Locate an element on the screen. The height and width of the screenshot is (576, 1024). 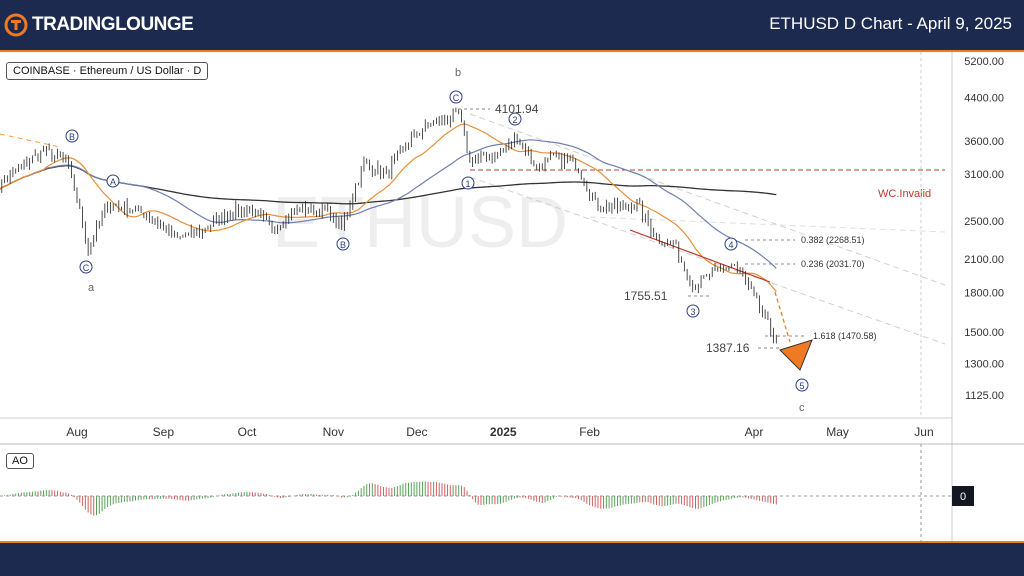
channel-line-upper is located at coordinates (707, 199).